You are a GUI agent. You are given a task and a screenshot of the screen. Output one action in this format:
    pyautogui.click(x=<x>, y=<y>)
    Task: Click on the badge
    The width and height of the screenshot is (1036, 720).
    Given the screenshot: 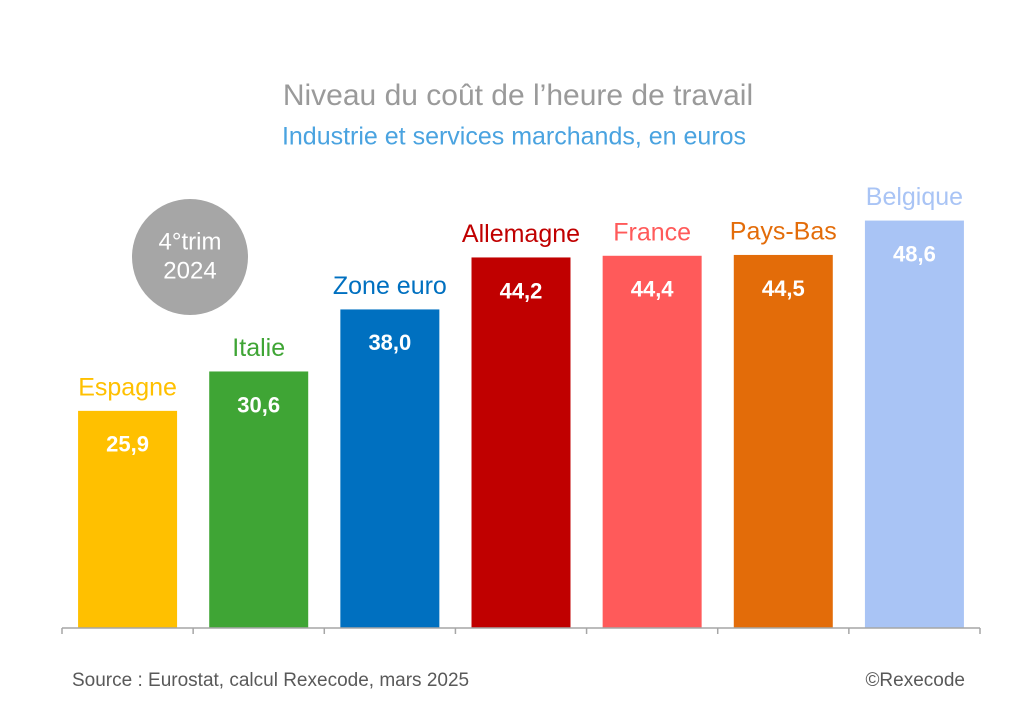 What is the action you would take?
    pyautogui.click(x=190, y=257)
    